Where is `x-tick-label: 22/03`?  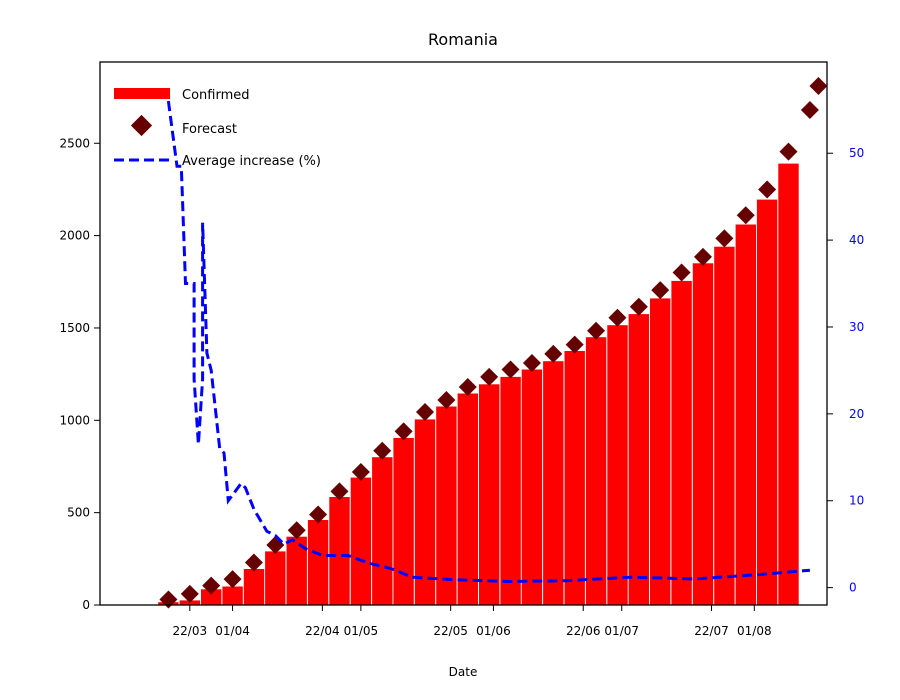 x-tick-label: 22/03 is located at coordinates (190, 631).